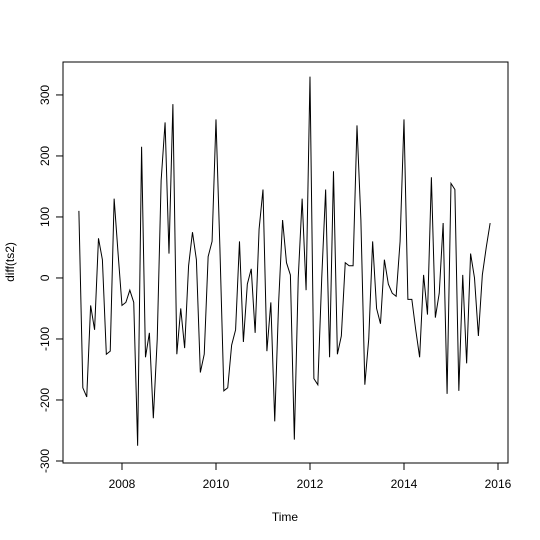 This screenshot has width=540, height=540. I want to click on x-tick-label: 2016, so click(498, 484).